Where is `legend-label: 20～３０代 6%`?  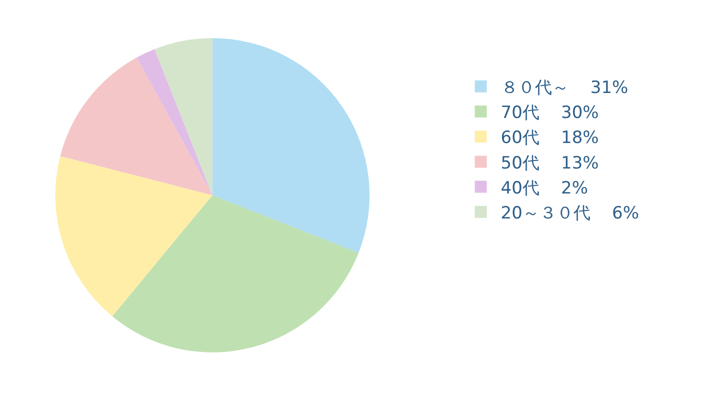
legend-label: 20～３０代 6% is located at coordinates (570, 214).